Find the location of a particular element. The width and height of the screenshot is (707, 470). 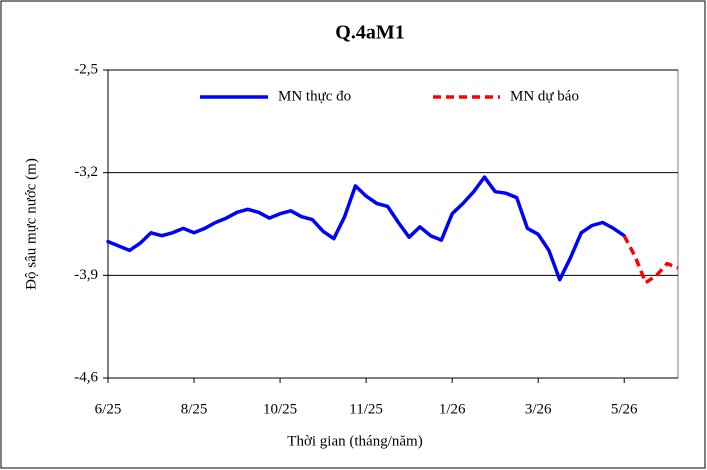

y-axis-label: Độ sâu mực nước (m) is located at coordinates (31, 224).